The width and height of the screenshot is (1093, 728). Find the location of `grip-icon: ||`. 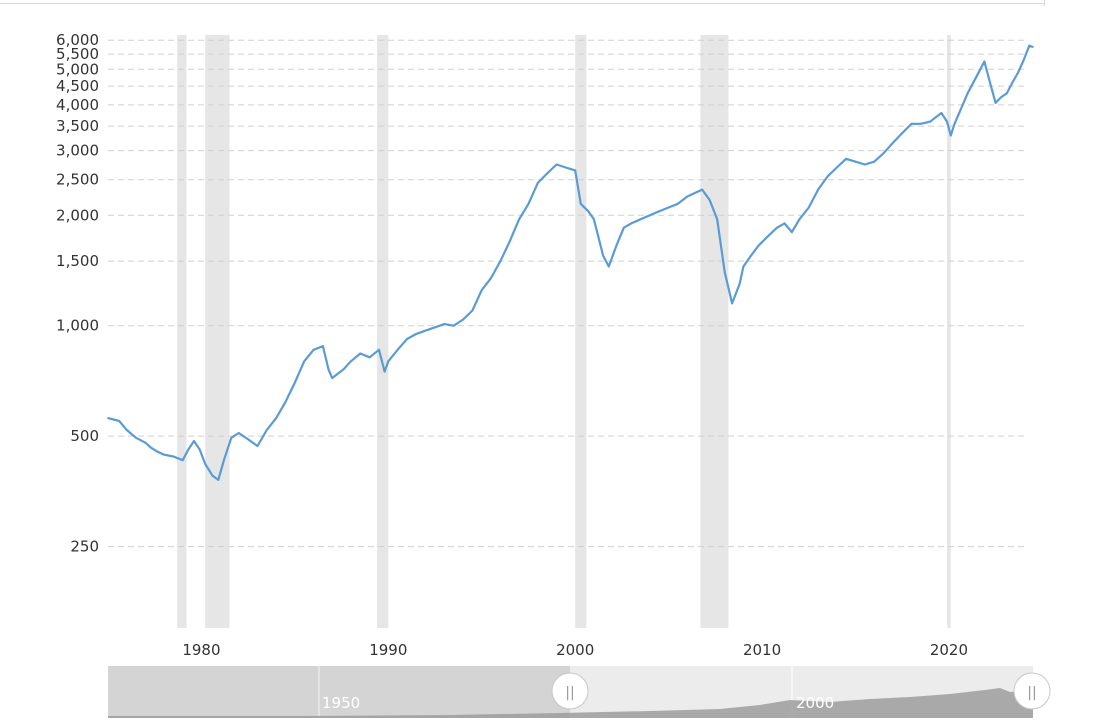

grip-icon: || is located at coordinates (1031, 693).